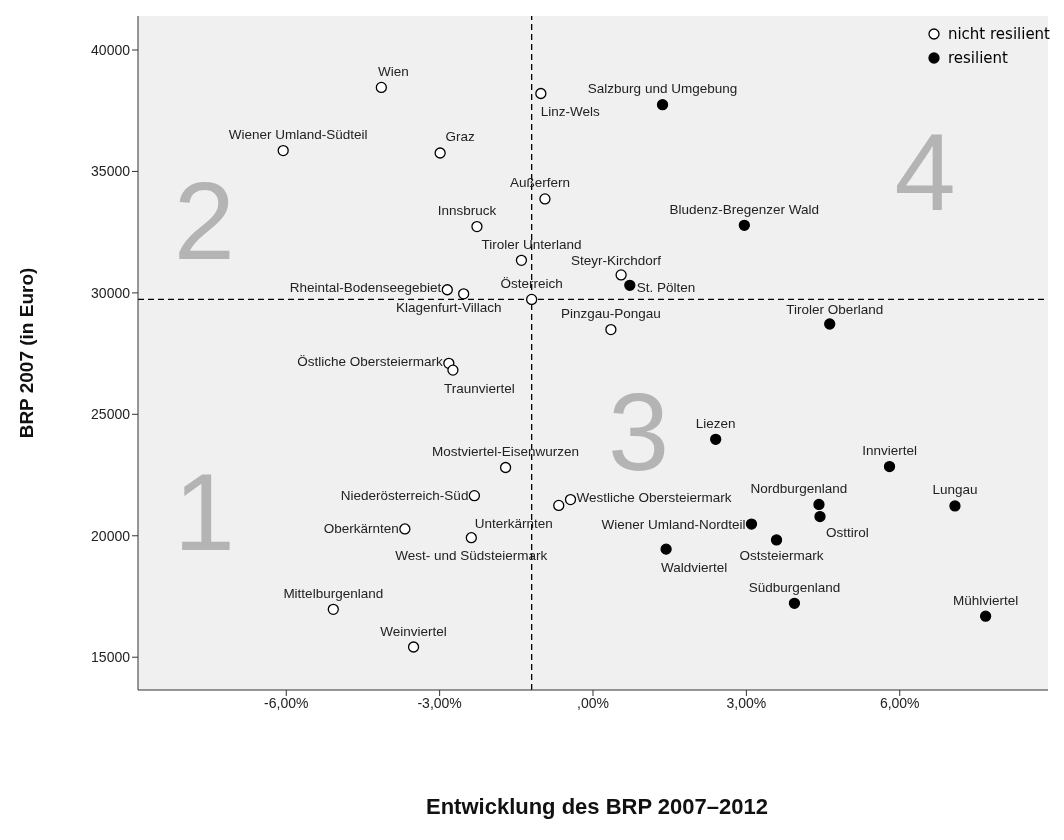 The width and height of the screenshot is (1064, 840). I want to click on annotation: Mittelburgenland, so click(333, 593).